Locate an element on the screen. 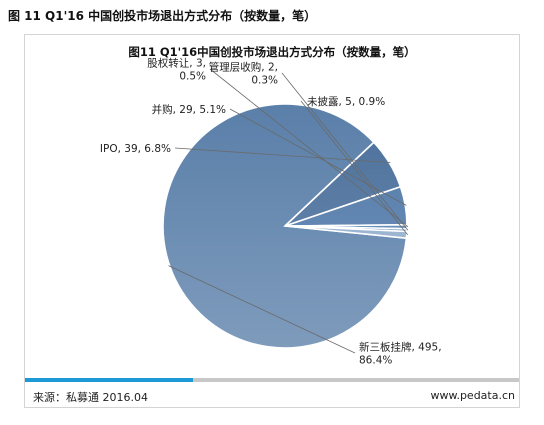  label-neeq-listing: 新三板挂牌, 495, 86.4% is located at coordinates (400, 354).